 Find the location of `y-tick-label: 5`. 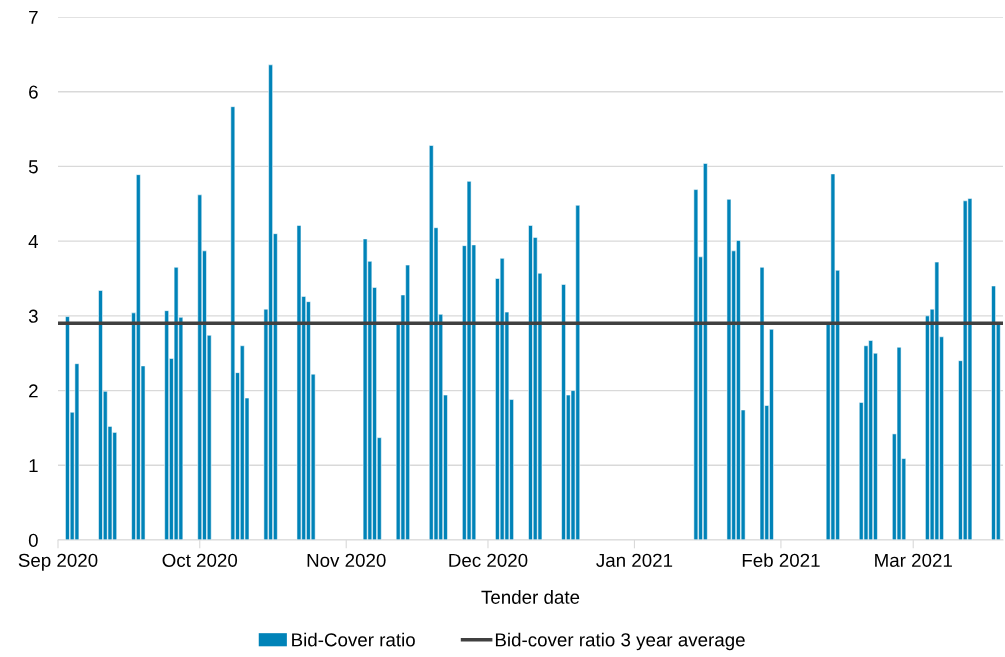

y-tick-label: 5 is located at coordinates (33, 167).